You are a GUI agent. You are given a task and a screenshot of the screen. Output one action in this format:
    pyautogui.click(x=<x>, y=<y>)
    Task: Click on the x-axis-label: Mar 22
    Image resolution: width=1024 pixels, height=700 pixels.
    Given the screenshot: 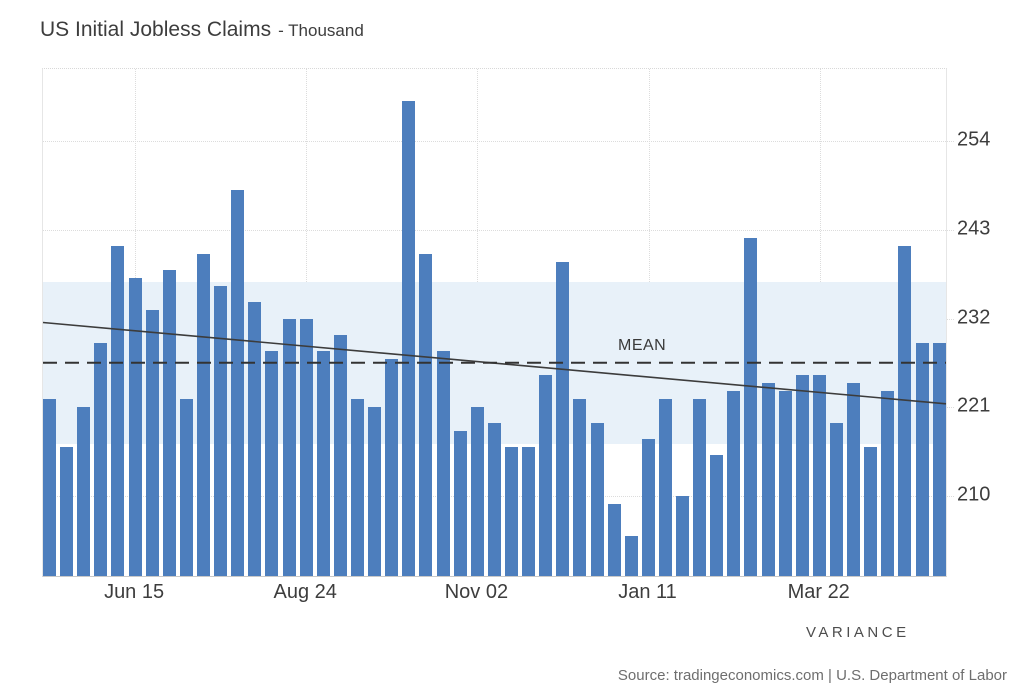 What is the action you would take?
    pyautogui.click(x=818, y=592)
    